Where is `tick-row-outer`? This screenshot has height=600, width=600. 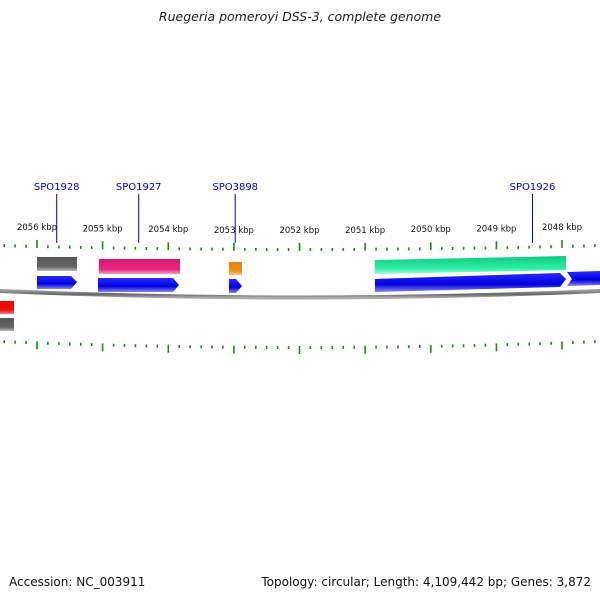 tick-row-outer is located at coordinates (299, 245).